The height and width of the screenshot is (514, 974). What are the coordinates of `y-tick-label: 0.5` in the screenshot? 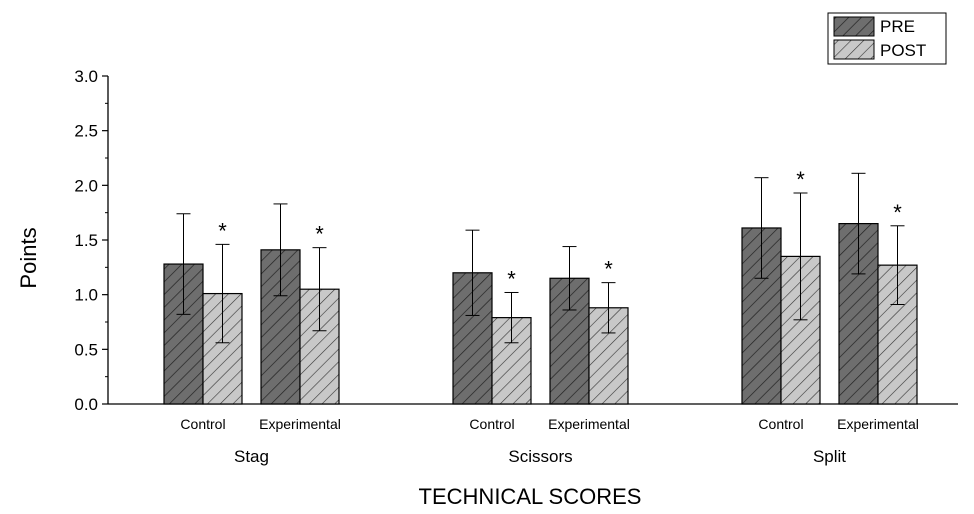 It's located at (86, 349).